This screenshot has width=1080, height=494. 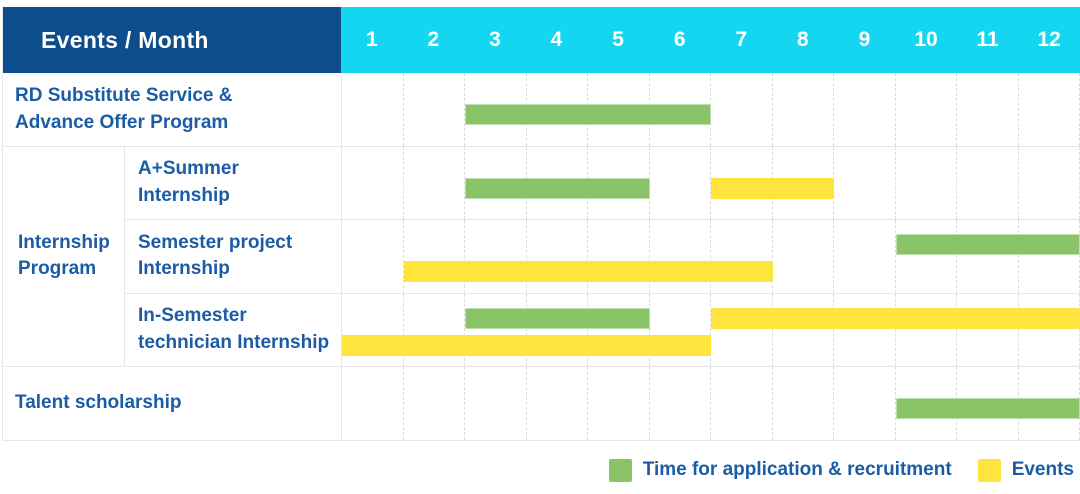 What do you see at coordinates (618, 39) in the screenshot?
I see `month-header-5: 5` at bounding box center [618, 39].